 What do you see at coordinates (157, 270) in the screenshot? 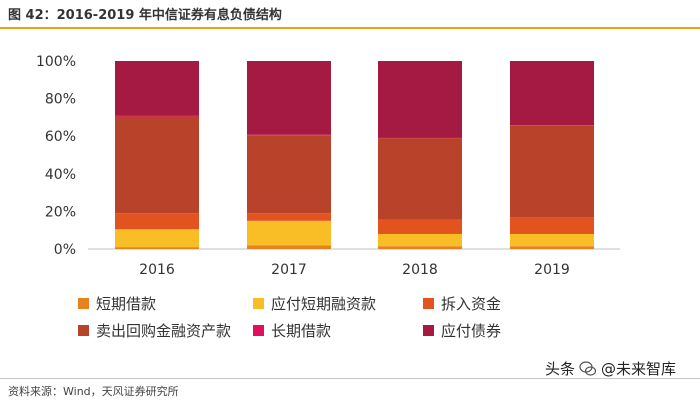
I see `x-tick-label-2016: 2016` at bounding box center [157, 270].